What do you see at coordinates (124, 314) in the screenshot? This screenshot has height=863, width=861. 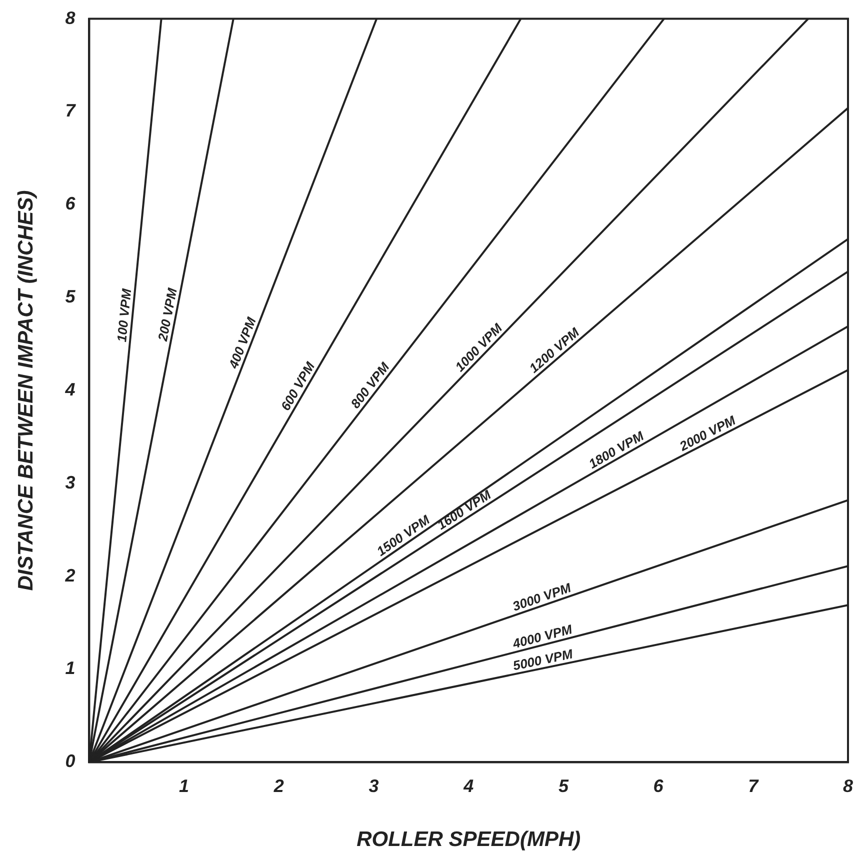 I see `text: 100 VPM` at bounding box center [124, 314].